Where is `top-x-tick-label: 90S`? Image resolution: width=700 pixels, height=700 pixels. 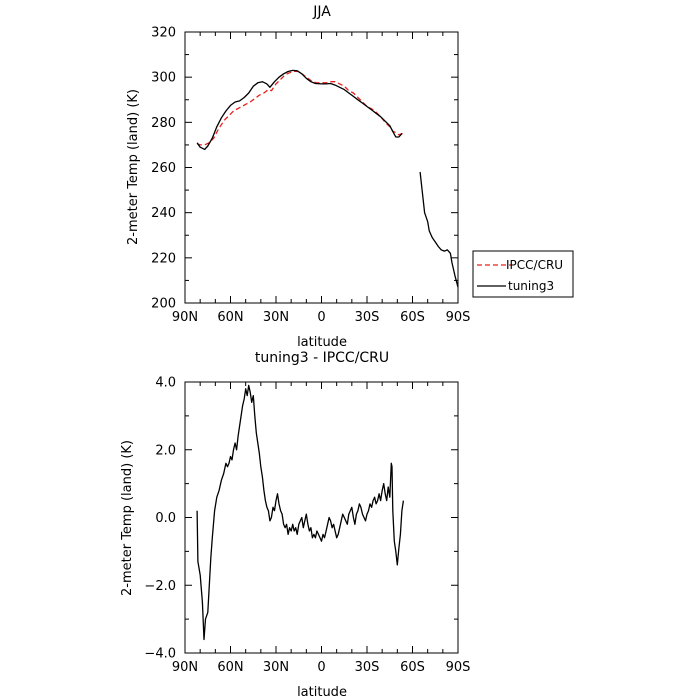
top-x-tick-label: 90S is located at coordinates (458, 317).